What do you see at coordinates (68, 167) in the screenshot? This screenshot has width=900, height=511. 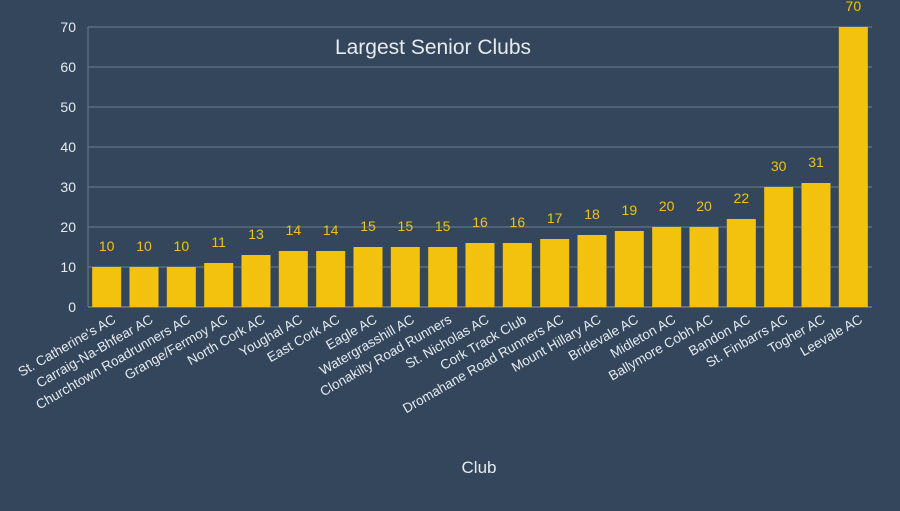 I see `y-axis-ticks: 0 10 20 30 40 50 60 70` at bounding box center [68, 167].